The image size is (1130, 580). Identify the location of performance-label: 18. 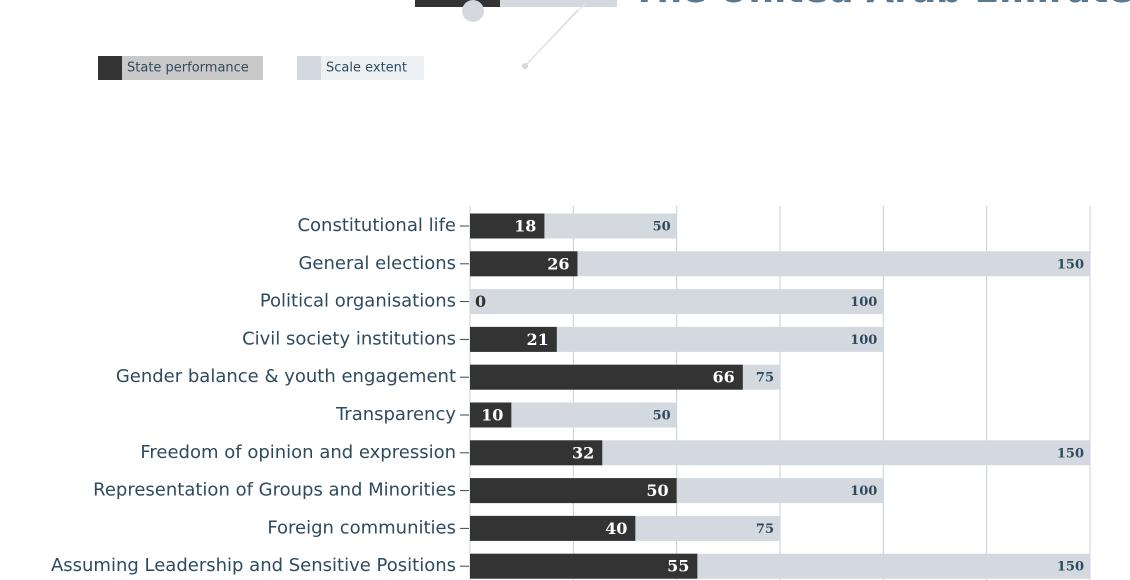
(525, 226).